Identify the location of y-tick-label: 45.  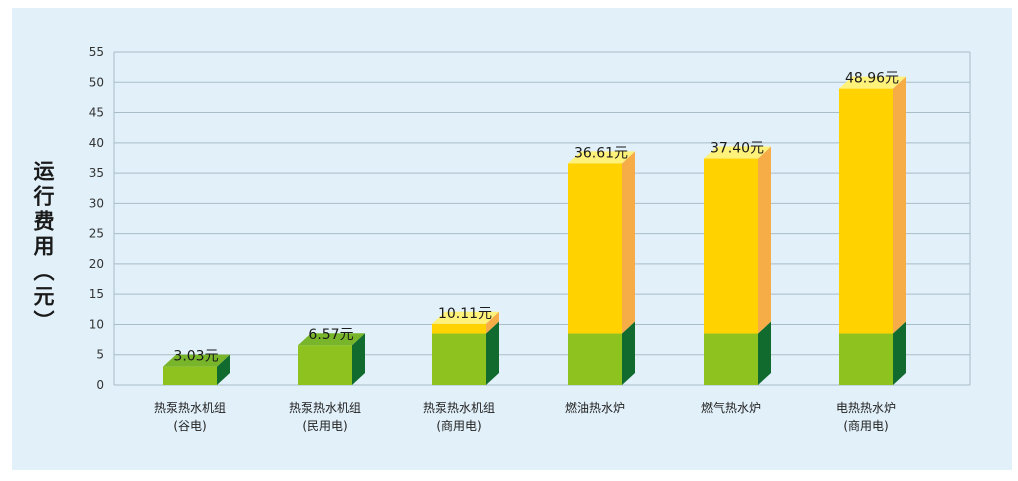
(96, 113).